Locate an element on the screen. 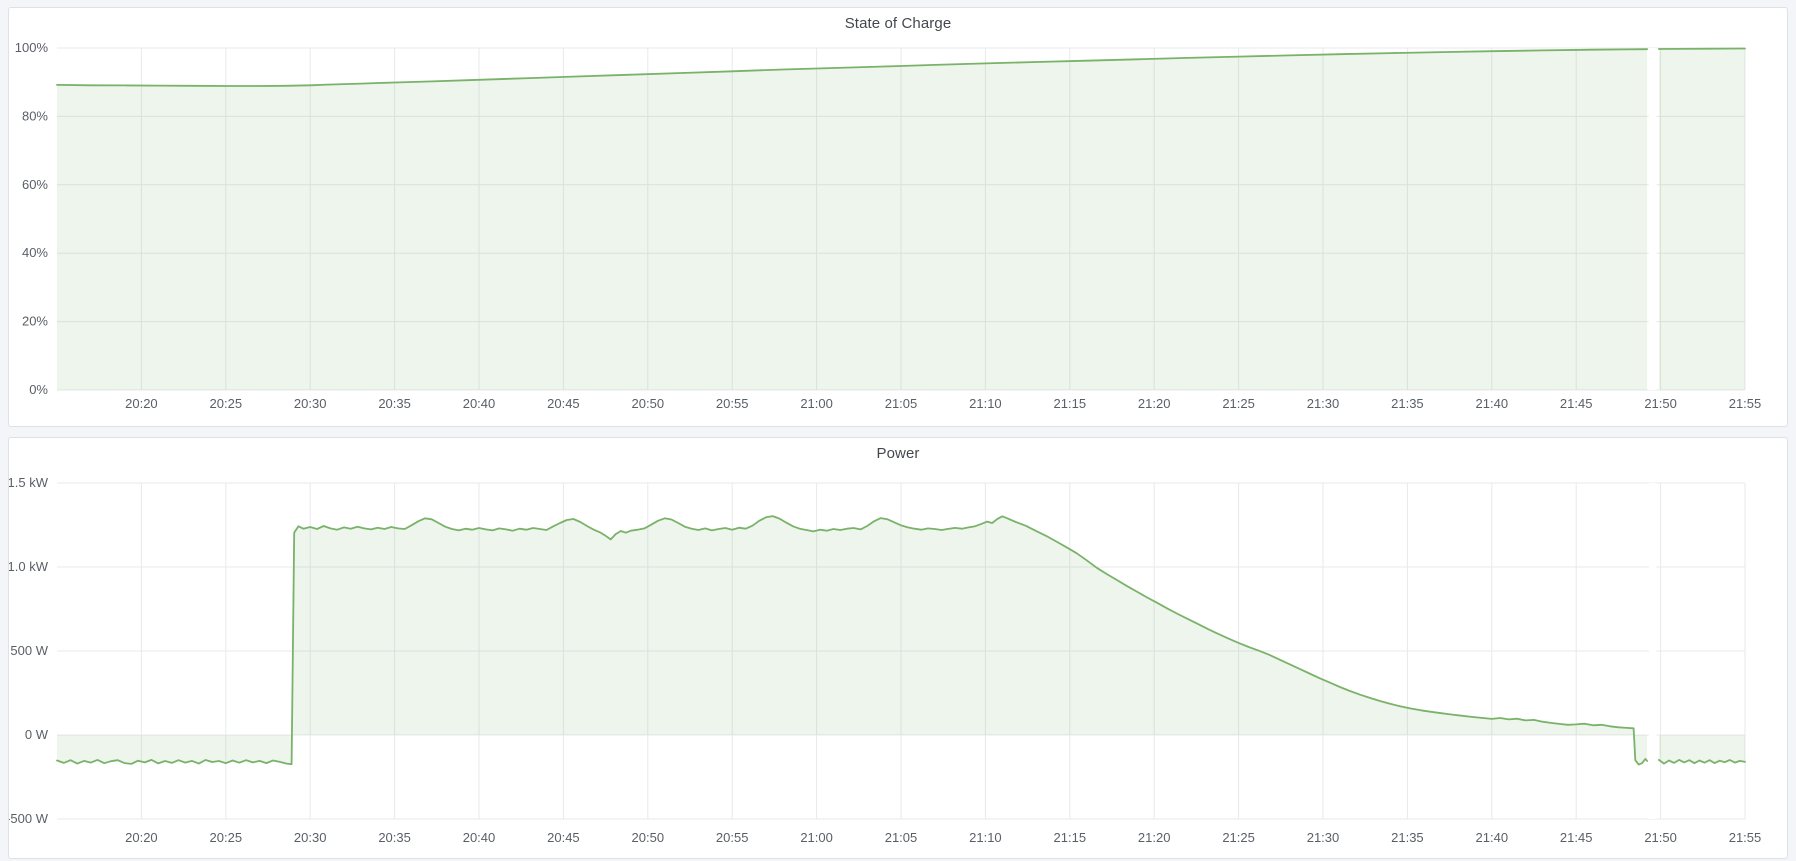 This screenshot has height=861, width=1796. y-tick-label: -500 W is located at coordinates (29, 818).